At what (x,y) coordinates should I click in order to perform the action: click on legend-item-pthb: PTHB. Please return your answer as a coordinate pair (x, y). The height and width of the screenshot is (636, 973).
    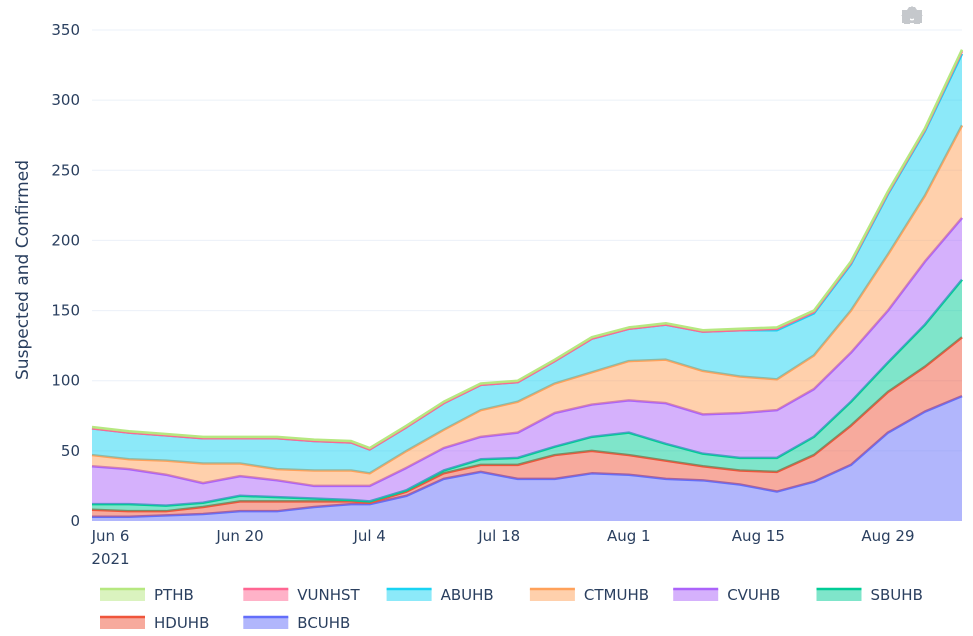
    Looking at the image, I should click on (147, 595).